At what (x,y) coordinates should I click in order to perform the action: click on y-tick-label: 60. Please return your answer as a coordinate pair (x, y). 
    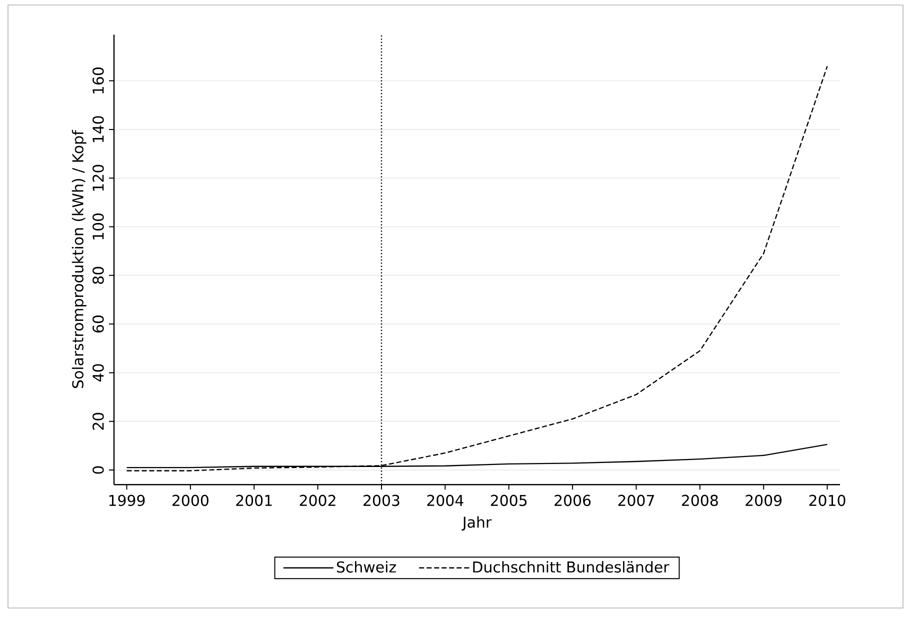
    Looking at the image, I should click on (98, 324).